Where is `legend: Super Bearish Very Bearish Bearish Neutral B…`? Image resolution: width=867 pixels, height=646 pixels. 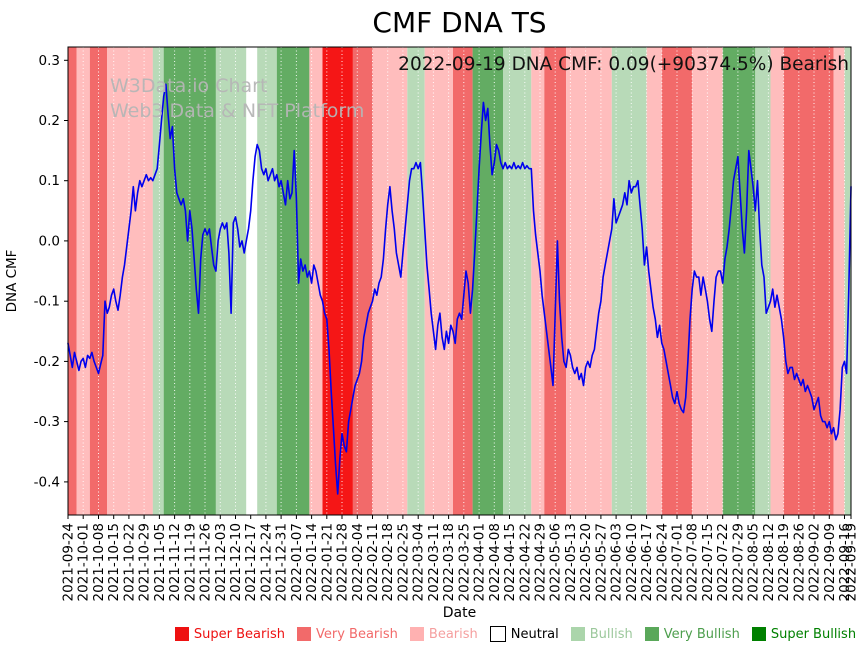
legend: Super Bearish Very Bearish Bearish Neutral B… is located at coordinates (515, 634).